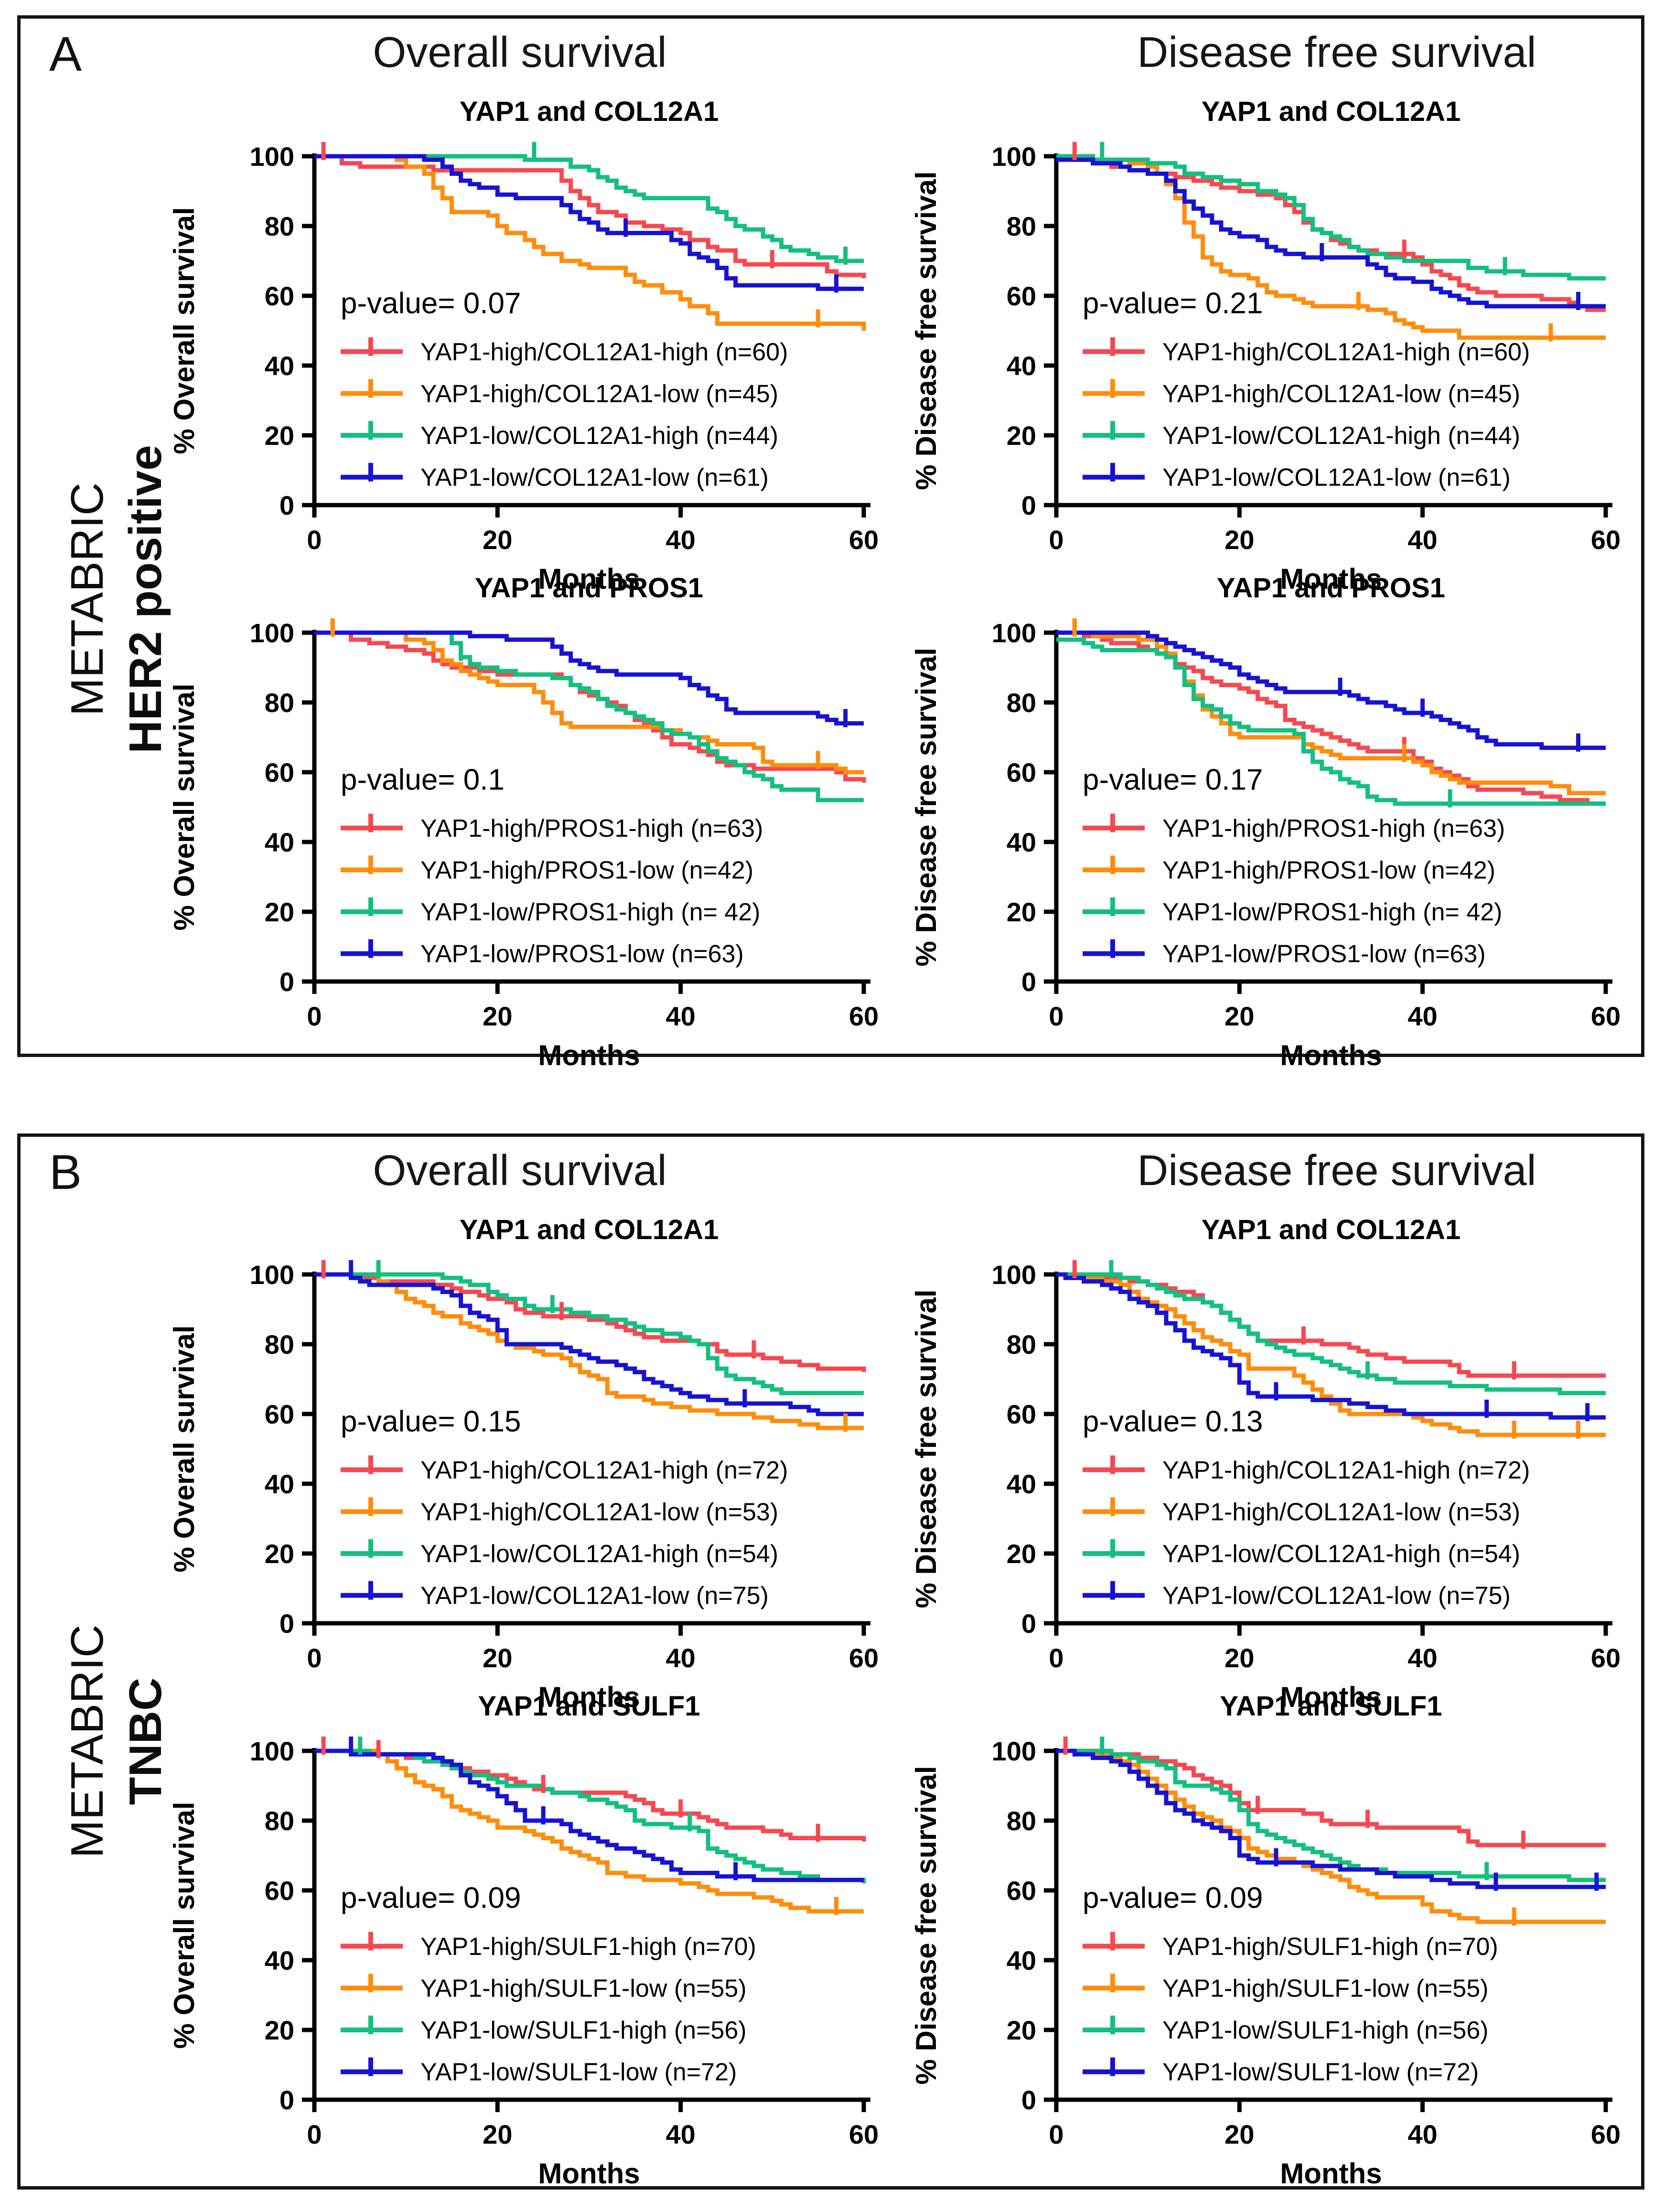 This screenshot has width=1664, height=2212. I want to click on x-tick-label: 60, so click(864, 540).